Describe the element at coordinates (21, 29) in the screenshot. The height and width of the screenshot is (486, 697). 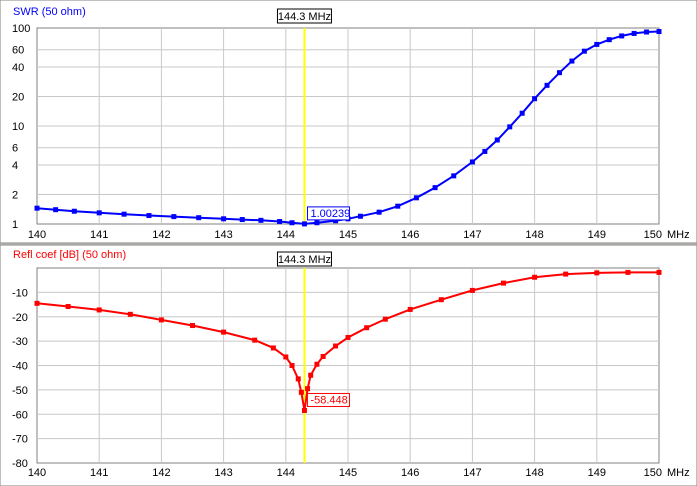
I see `y-tick-label: 100` at that location.